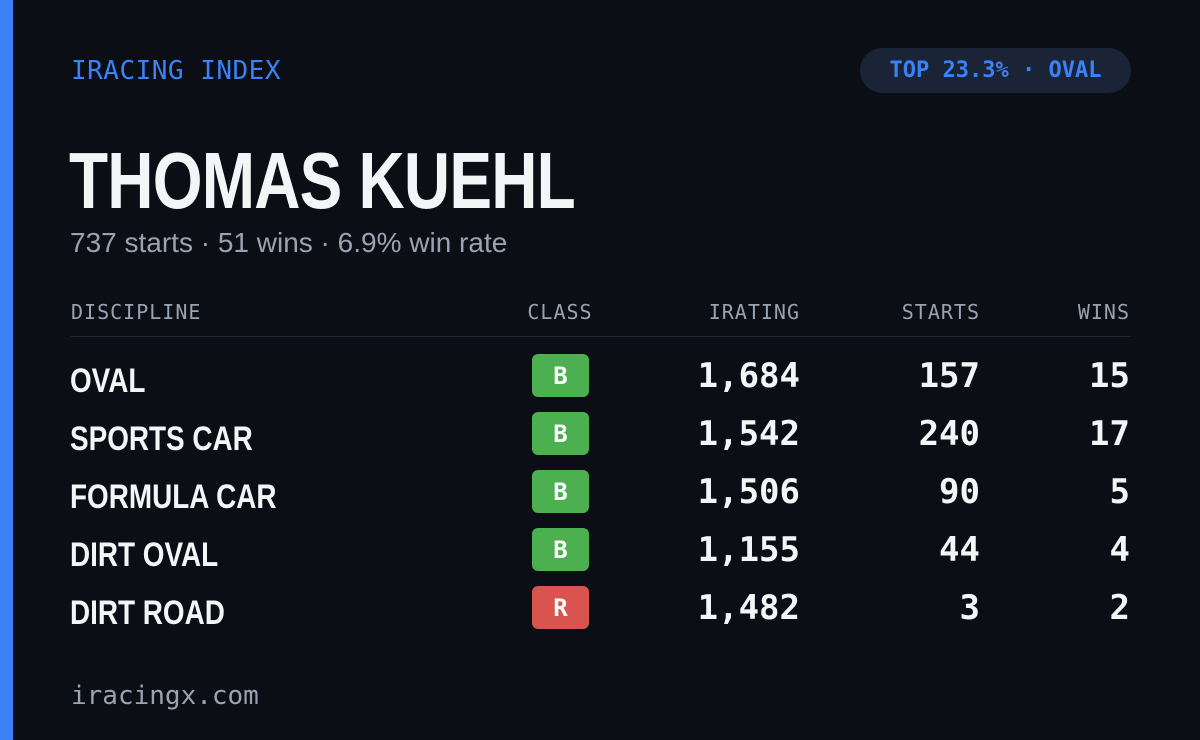 This screenshot has height=740, width=1200. Describe the element at coordinates (147, 613) in the screenshot. I see `discipline-name: DIRT ROAD` at that location.